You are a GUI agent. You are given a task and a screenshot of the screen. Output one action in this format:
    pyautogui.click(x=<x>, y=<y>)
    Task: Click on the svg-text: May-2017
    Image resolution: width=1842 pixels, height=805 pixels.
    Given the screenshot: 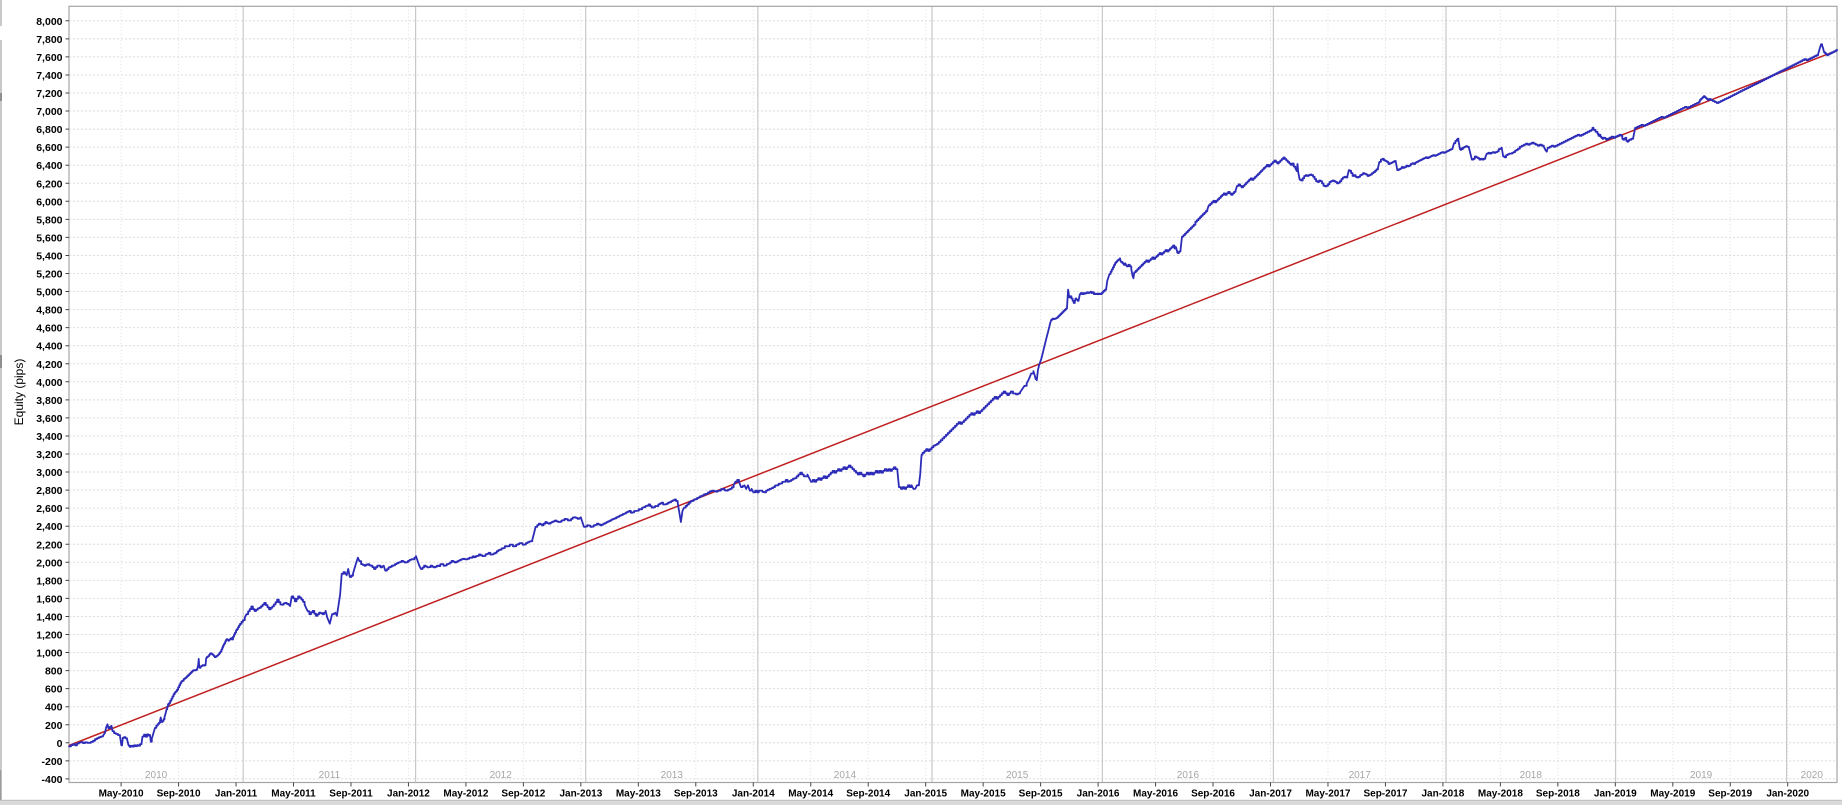 What is the action you would take?
    pyautogui.click(x=1327, y=794)
    